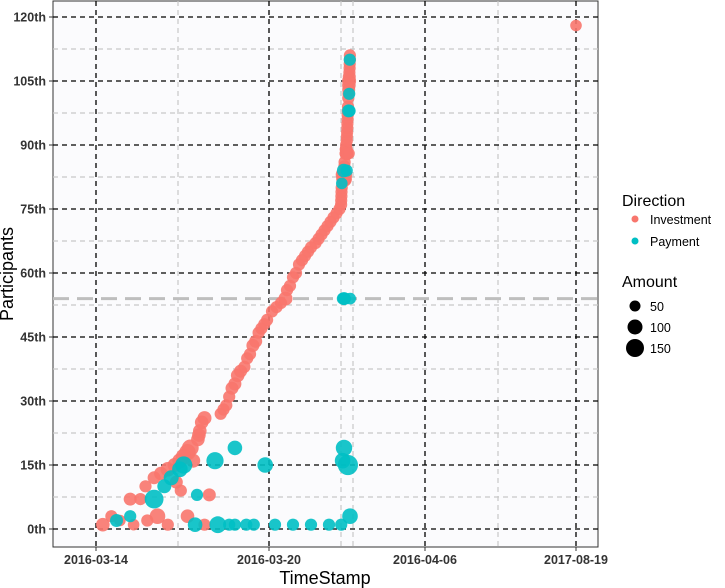 The height and width of the screenshot is (588, 725). Describe the element at coordinates (635, 327) in the screenshot. I see `legend-amount-100-key` at that location.